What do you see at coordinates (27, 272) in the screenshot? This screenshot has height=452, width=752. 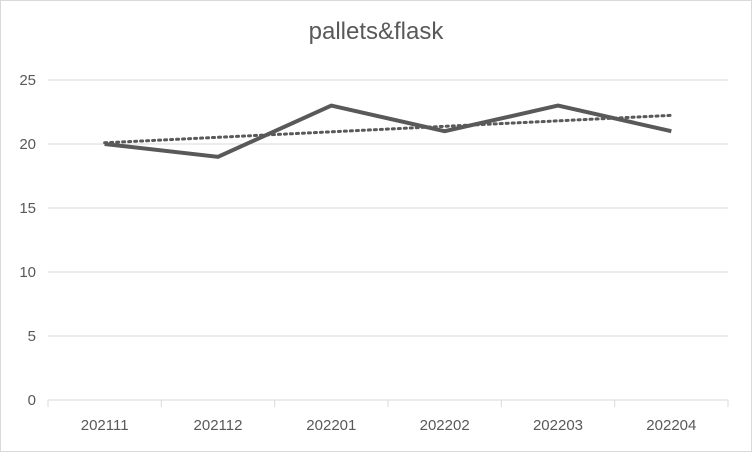 I see `y-tick-label: 10` at bounding box center [27, 272].